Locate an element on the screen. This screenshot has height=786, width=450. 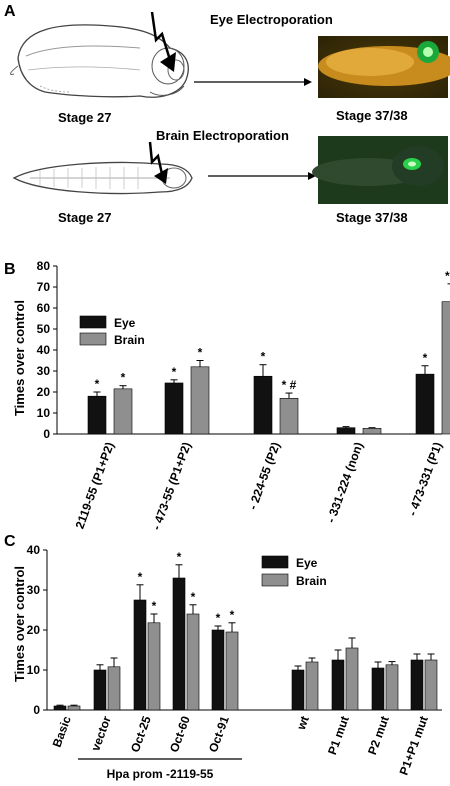
stage-end-label-2: Stage 37/38 is located at coordinates (372, 217).